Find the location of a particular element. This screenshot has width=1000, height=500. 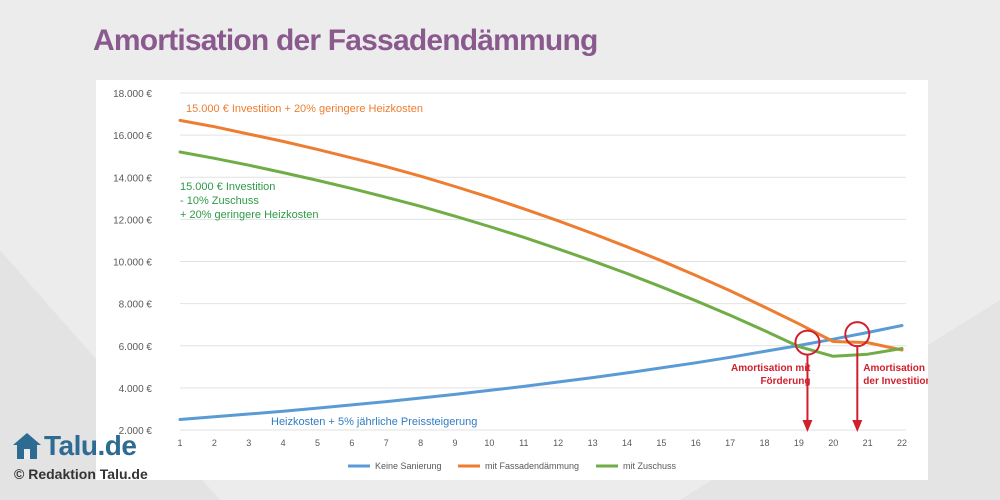

x-tick-label: 19 is located at coordinates (799, 443).